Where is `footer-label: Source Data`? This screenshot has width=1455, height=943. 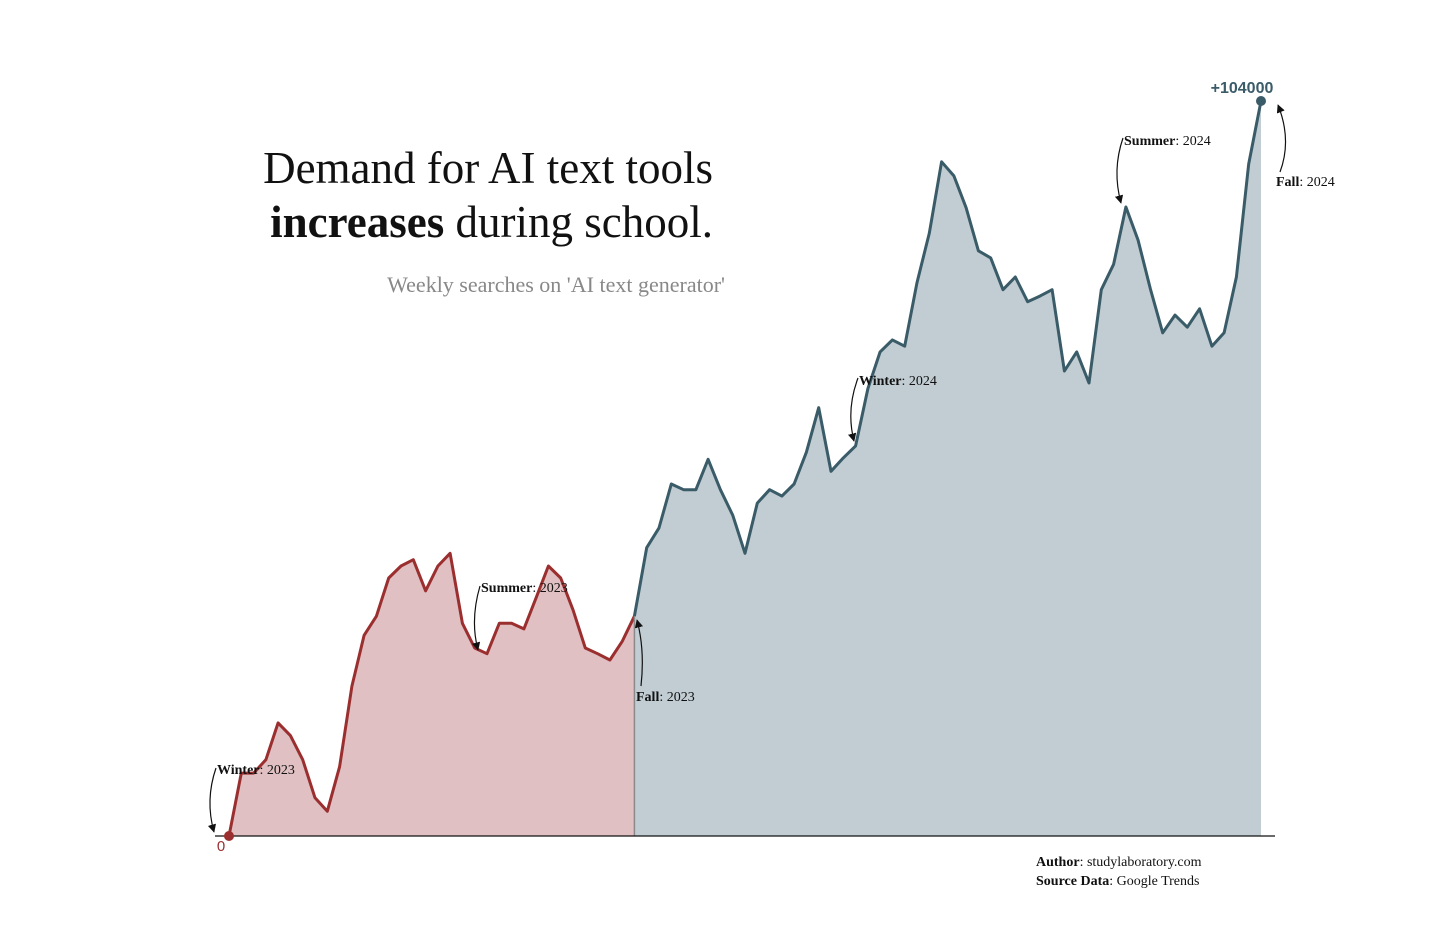 footer-label: Source Data is located at coordinates (1072, 881).